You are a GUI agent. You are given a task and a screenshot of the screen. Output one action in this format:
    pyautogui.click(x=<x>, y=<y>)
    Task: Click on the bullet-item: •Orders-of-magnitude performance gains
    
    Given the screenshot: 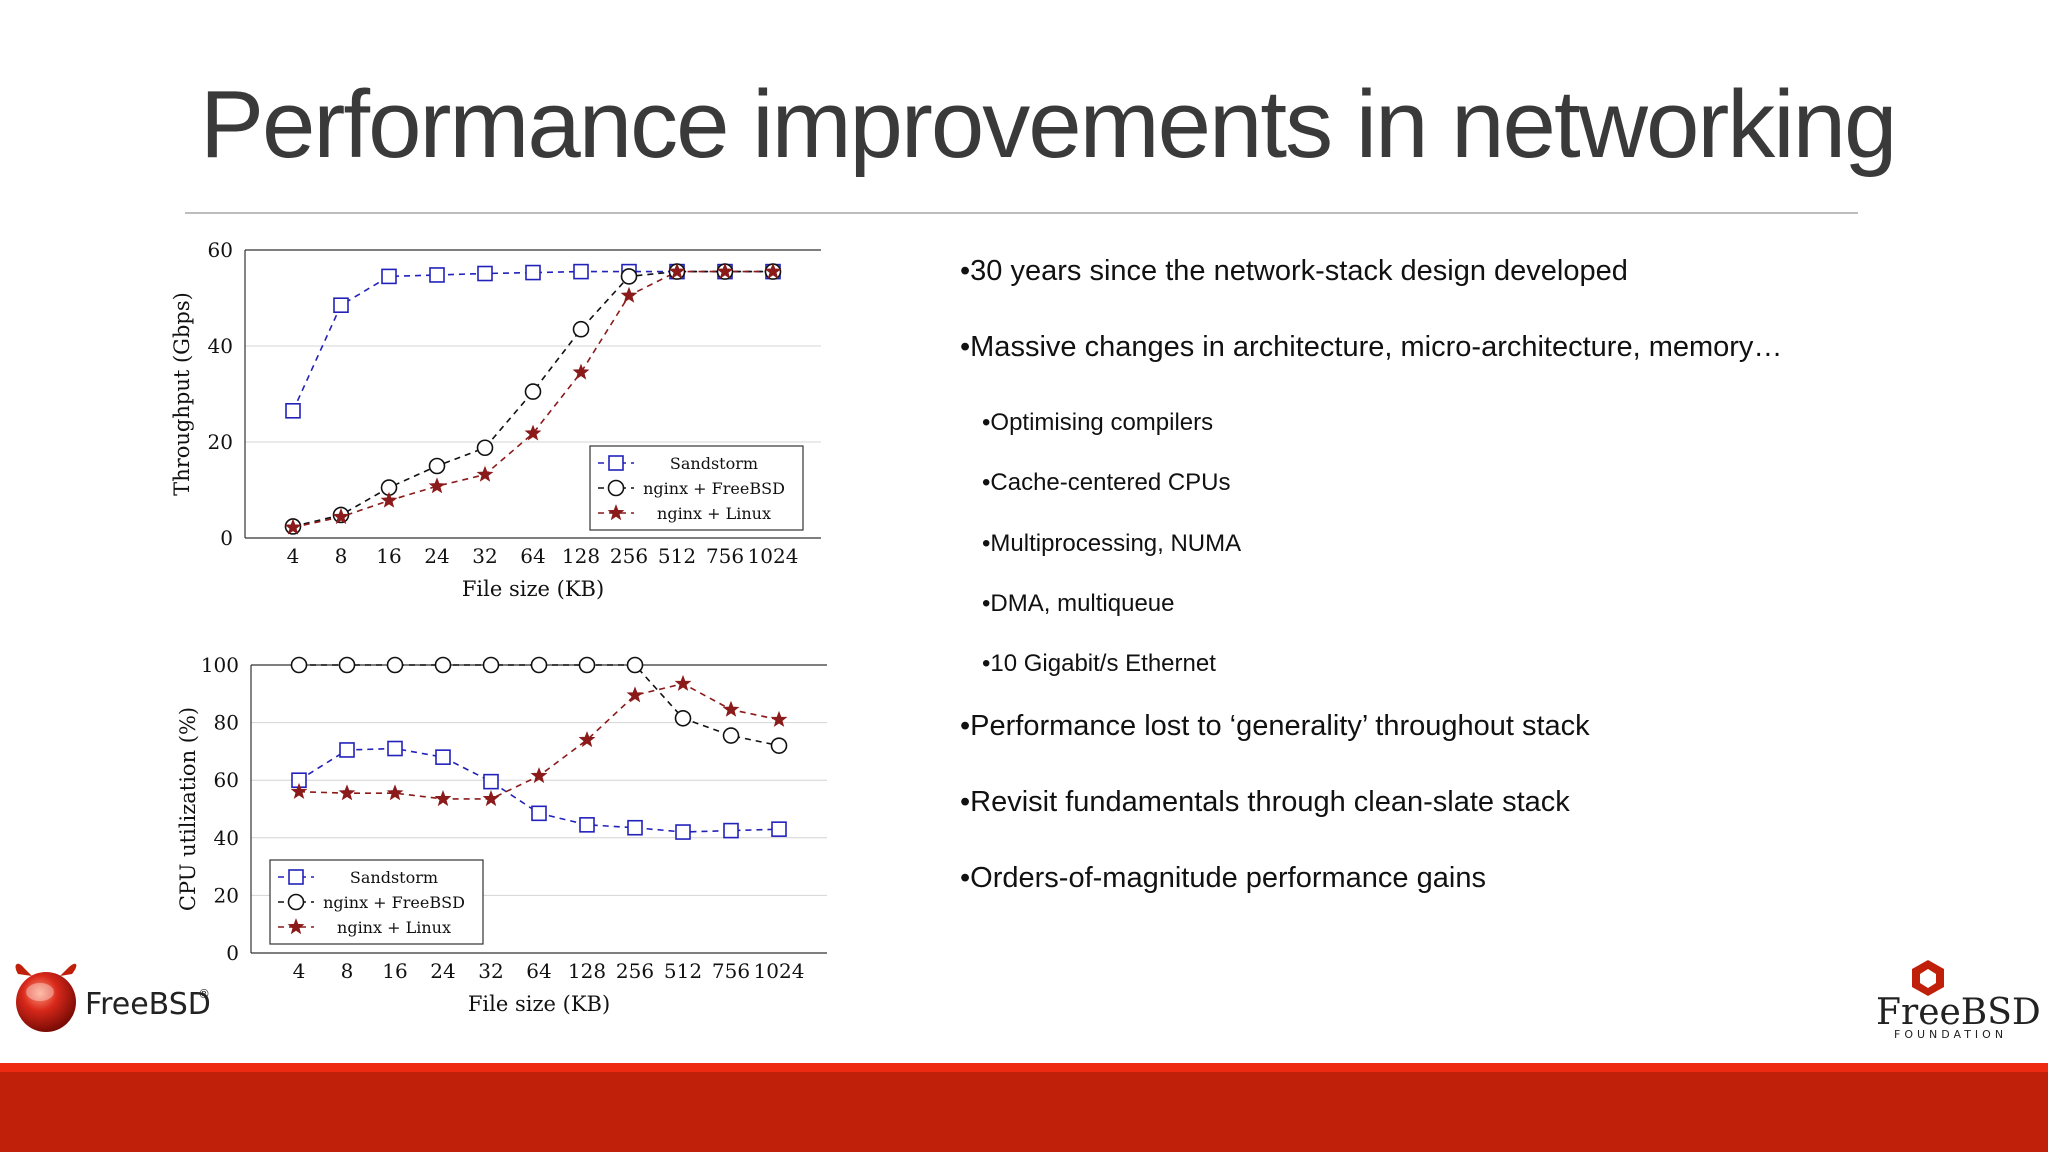 What is the action you would take?
    pyautogui.click(x=1223, y=878)
    